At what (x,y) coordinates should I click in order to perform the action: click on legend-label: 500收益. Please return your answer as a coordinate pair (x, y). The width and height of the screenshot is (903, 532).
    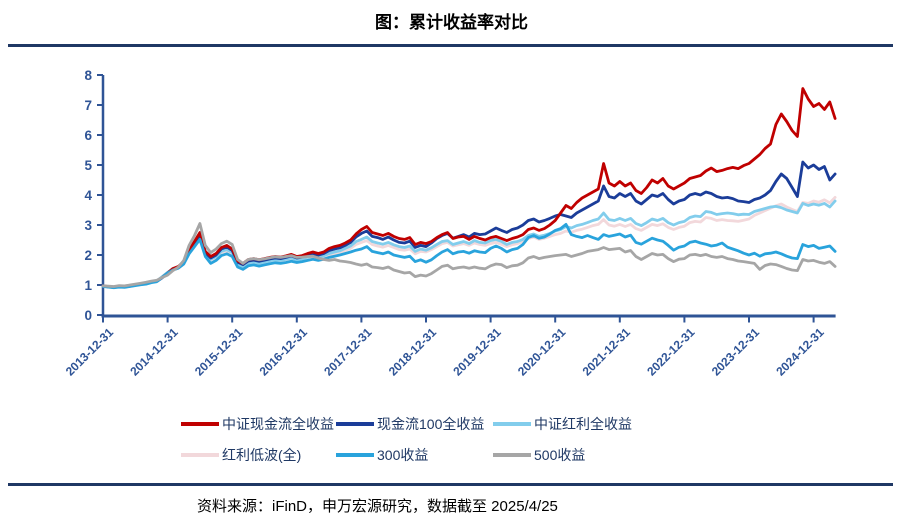
    Looking at the image, I should click on (560, 455).